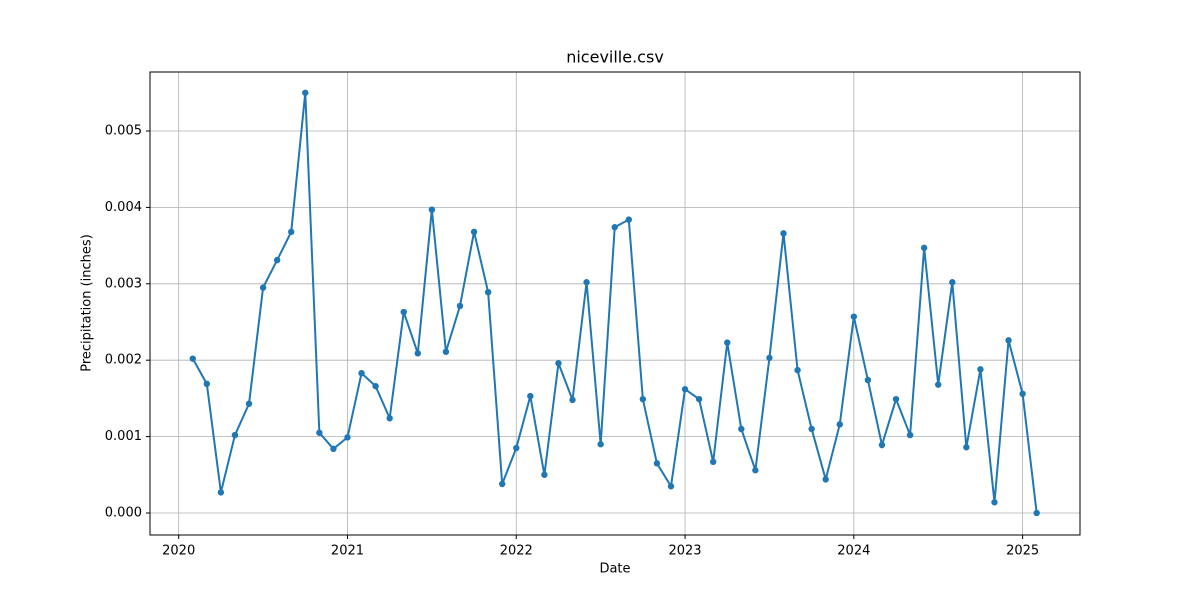 This screenshot has height=600, width=1200. I want to click on y-tick-label: 0.004, so click(123, 207).